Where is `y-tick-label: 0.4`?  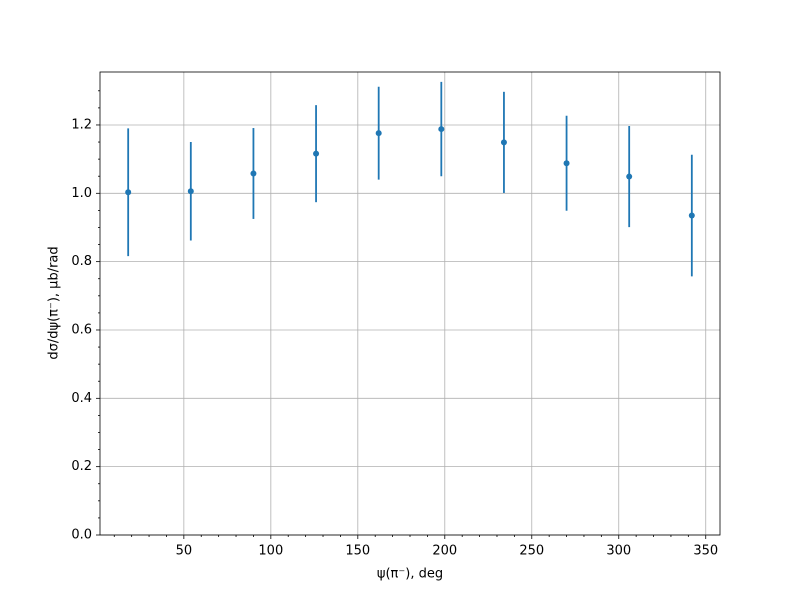 y-tick-label: 0.4 is located at coordinates (81, 398).